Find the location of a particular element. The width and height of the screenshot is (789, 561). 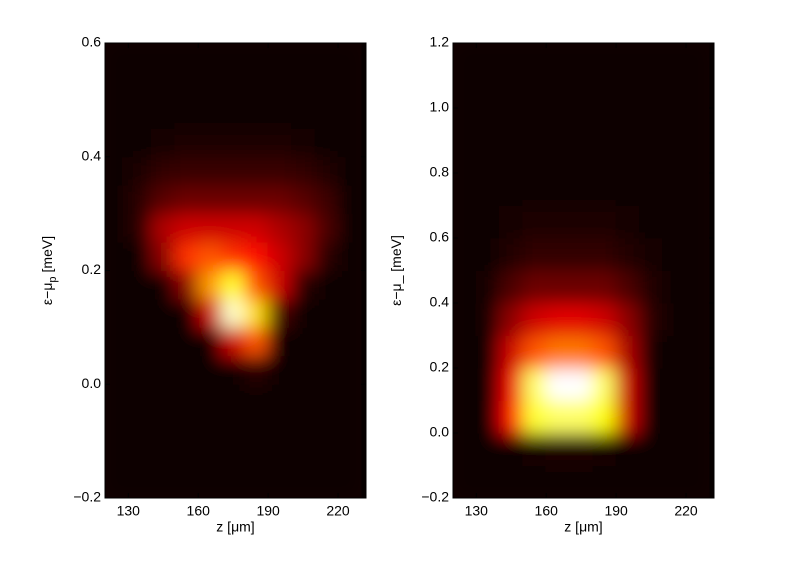

y-tick-label: 0.0 is located at coordinates (440, 432).